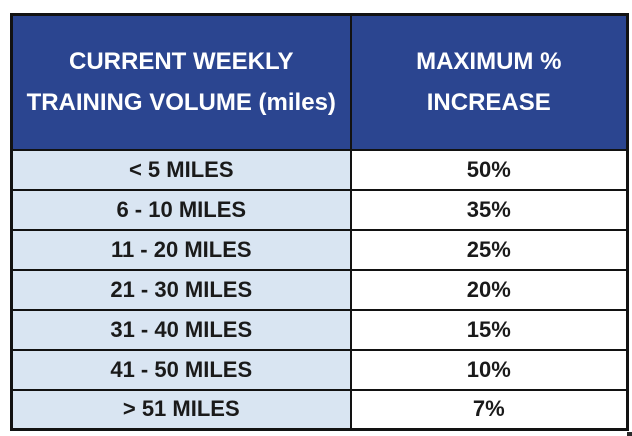 The height and width of the screenshot is (436, 632). I want to click on increase-cell: 15%, so click(489, 329).